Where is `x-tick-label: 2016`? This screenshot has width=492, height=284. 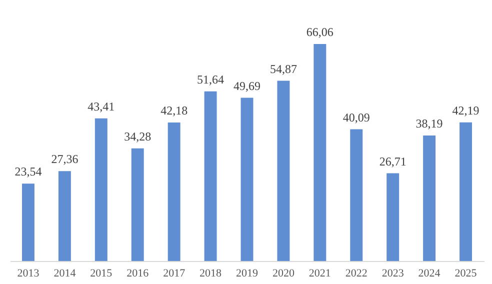 x-tick-label: 2016 is located at coordinates (138, 274).